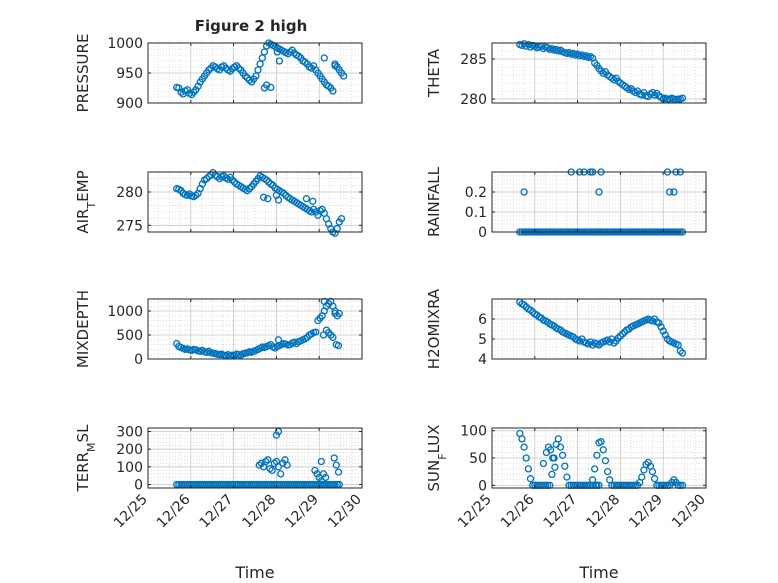 The image size is (778, 583). What do you see at coordinates (482, 320) in the screenshot?
I see `y-tick-label: 6` at bounding box center [482, 320].